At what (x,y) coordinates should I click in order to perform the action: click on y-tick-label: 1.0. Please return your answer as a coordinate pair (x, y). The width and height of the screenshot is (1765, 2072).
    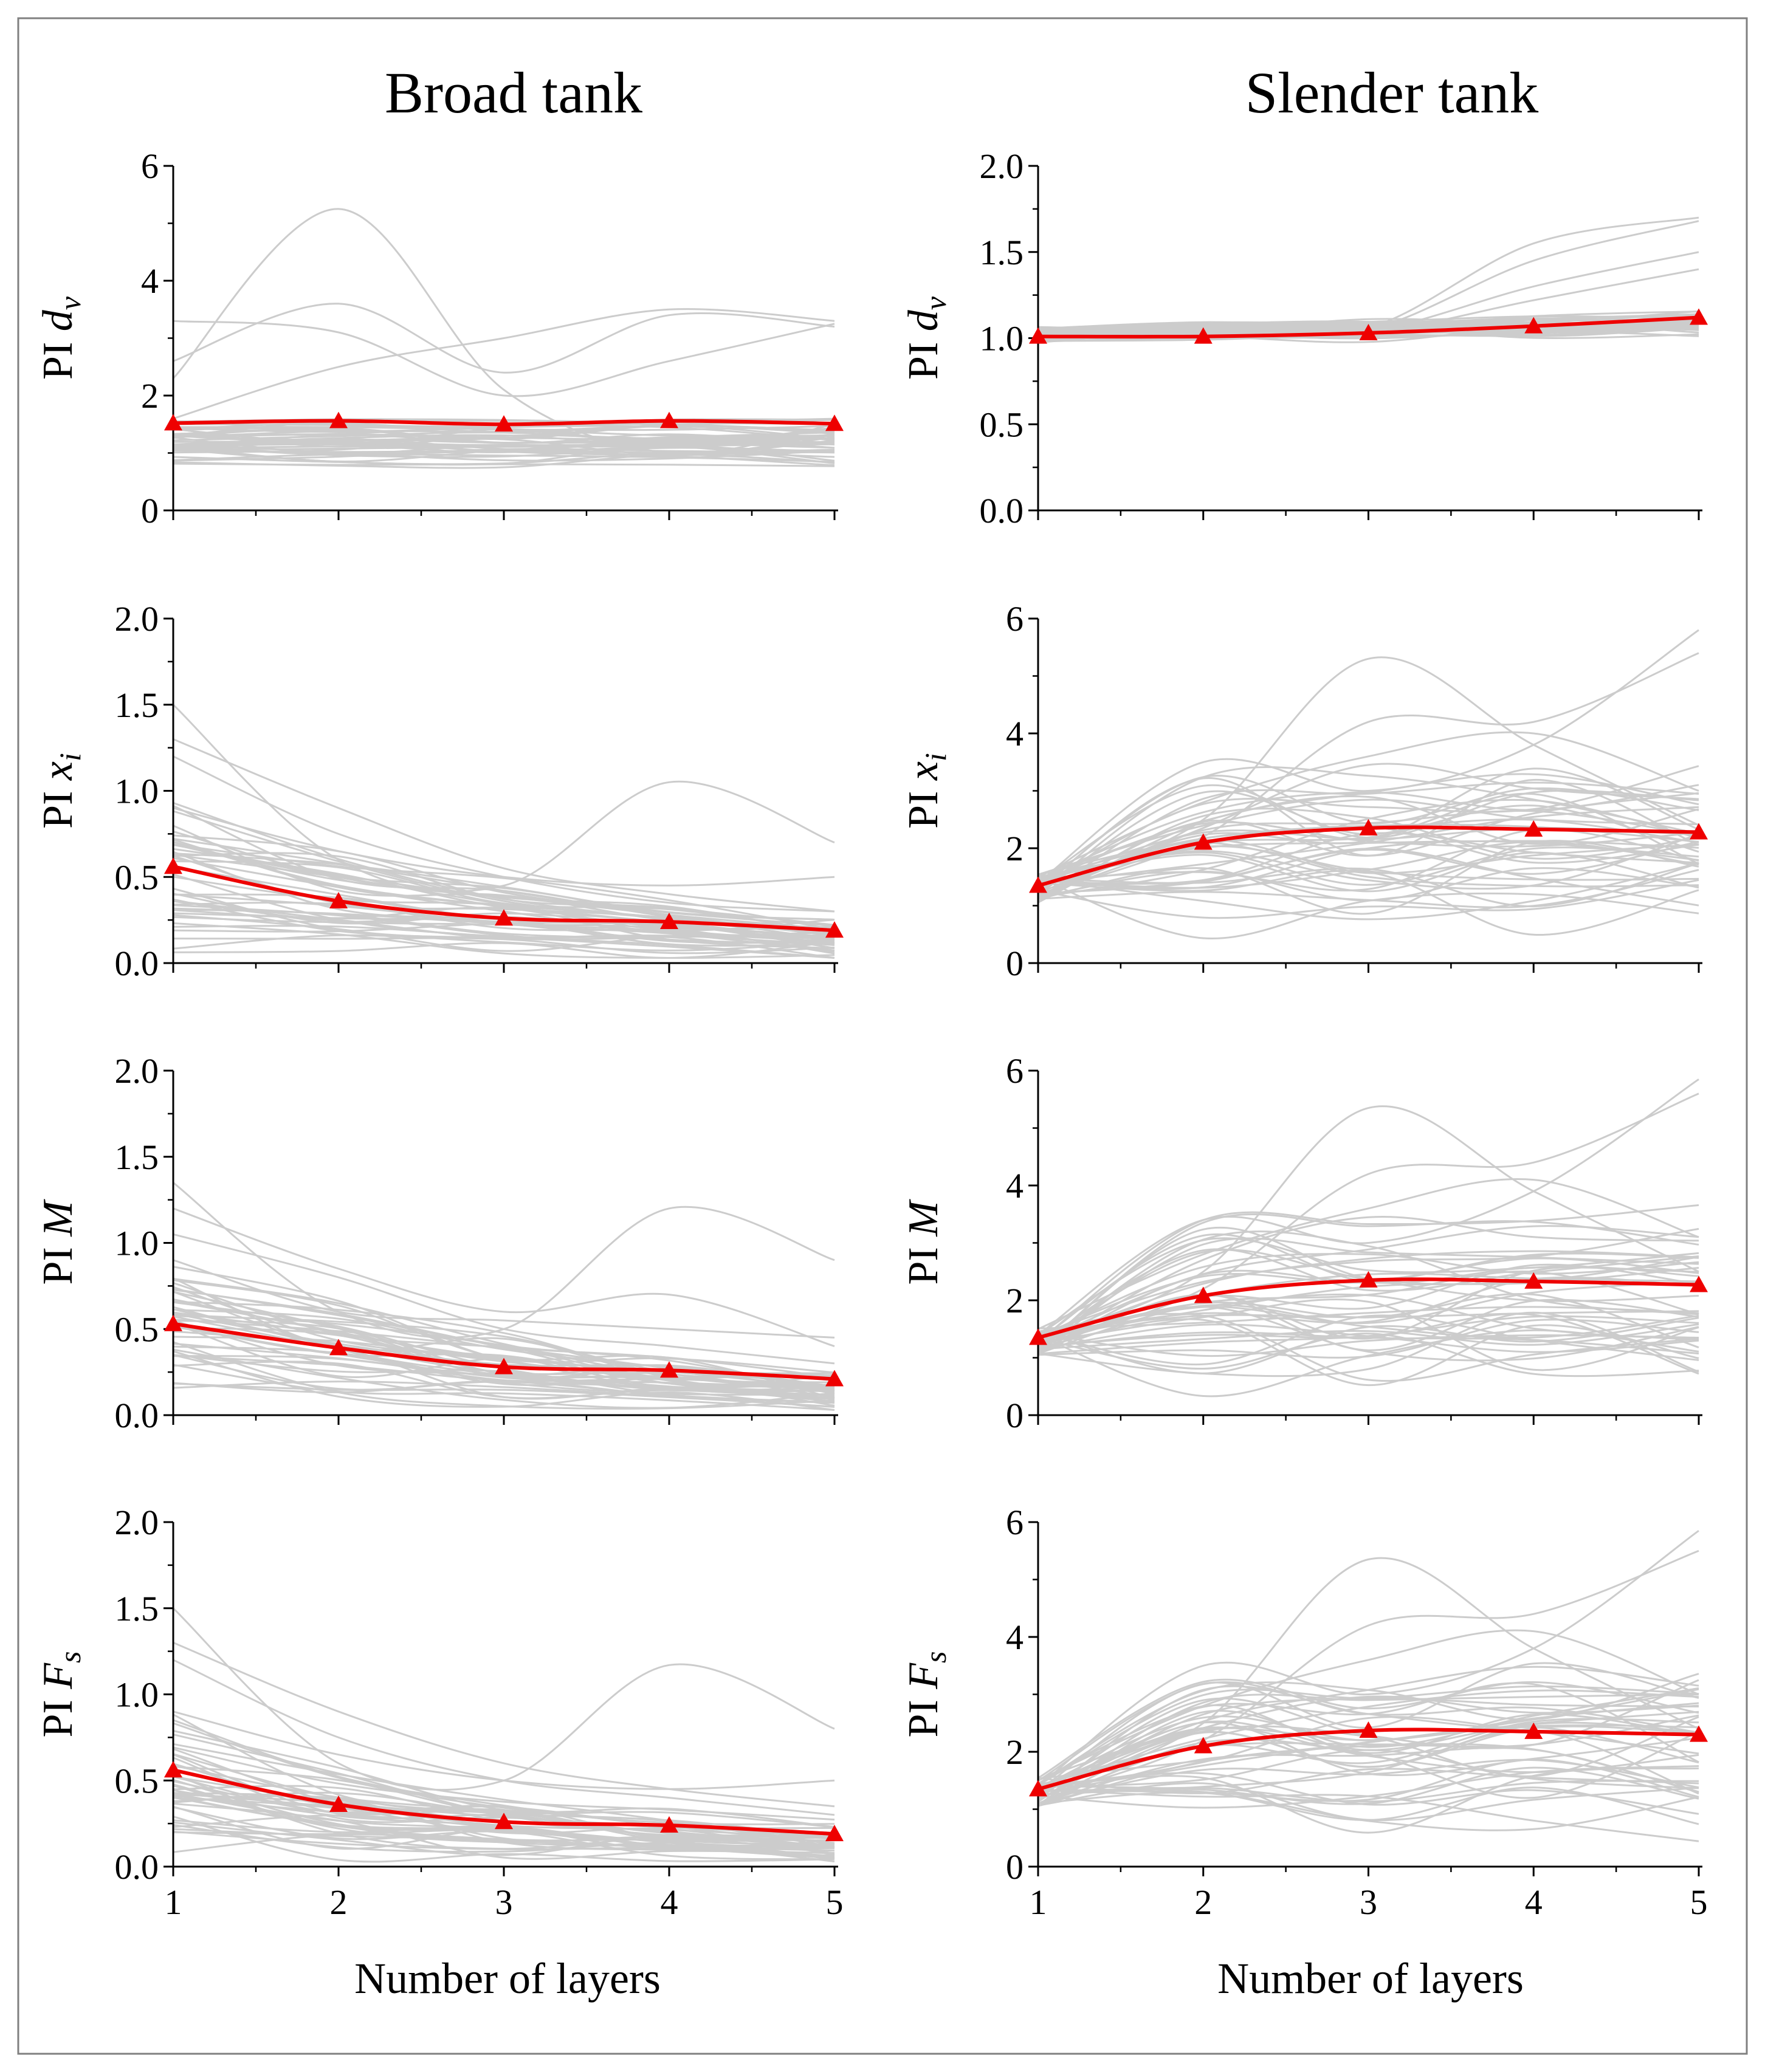
    Looking at the image, I should click on (137, 1244).